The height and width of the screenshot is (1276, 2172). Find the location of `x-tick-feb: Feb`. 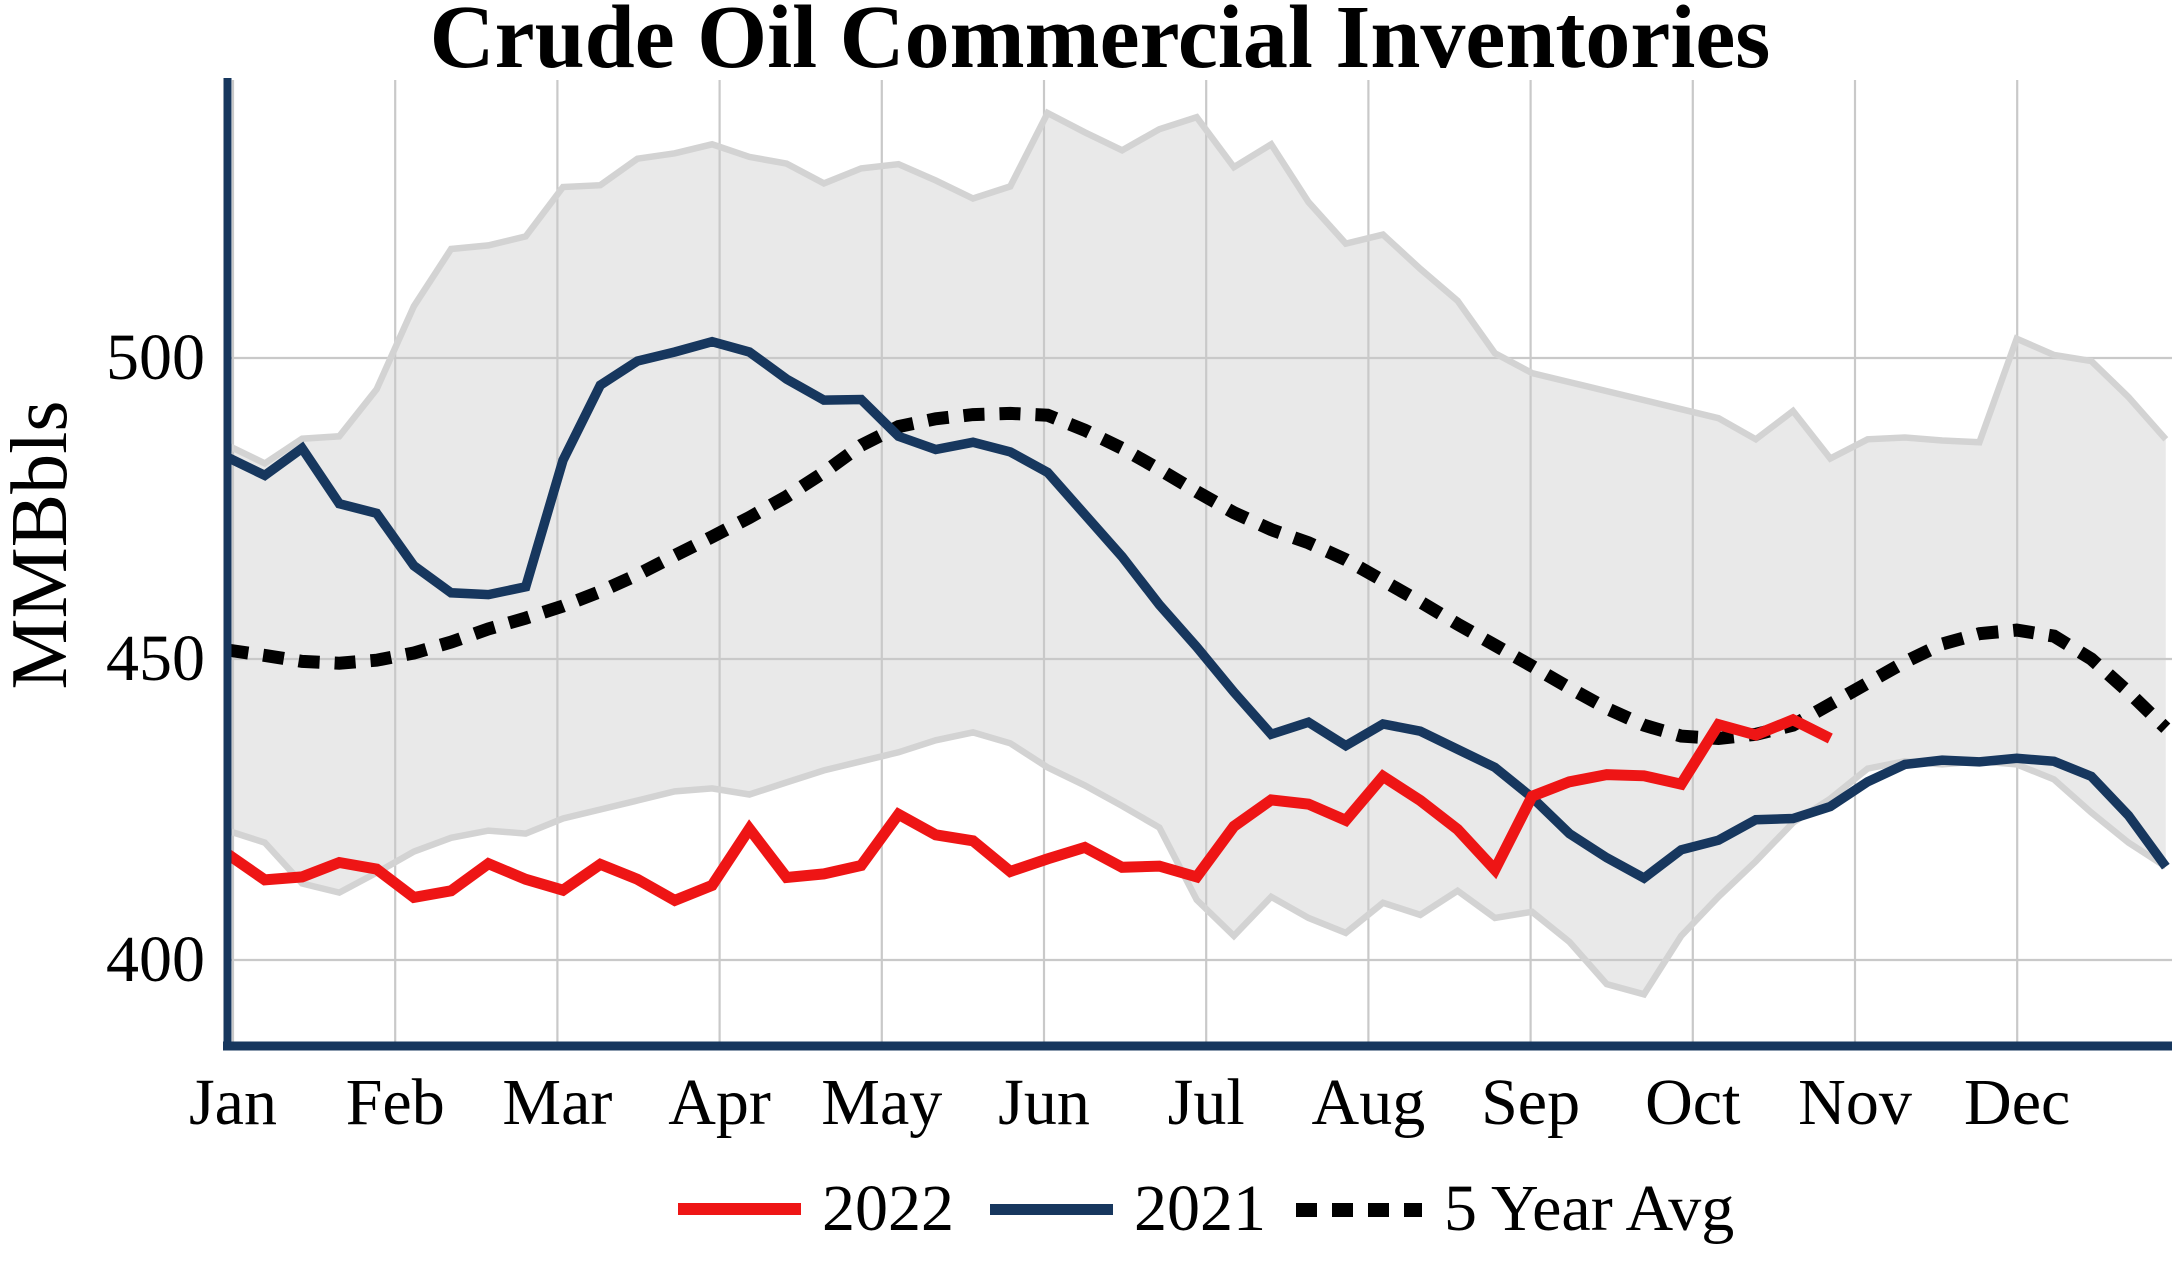

x-tick-feb: Feb is located at coordinates (395, 1102).